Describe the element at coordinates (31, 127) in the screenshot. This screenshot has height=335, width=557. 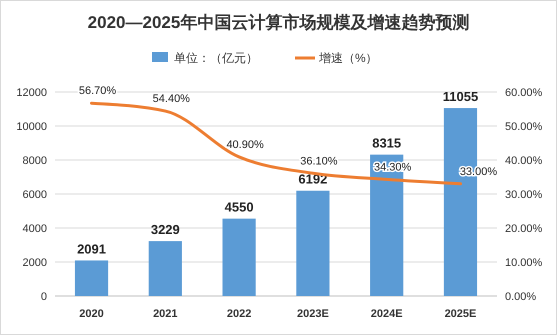
I see `y-tick-label: 10000` at that location.